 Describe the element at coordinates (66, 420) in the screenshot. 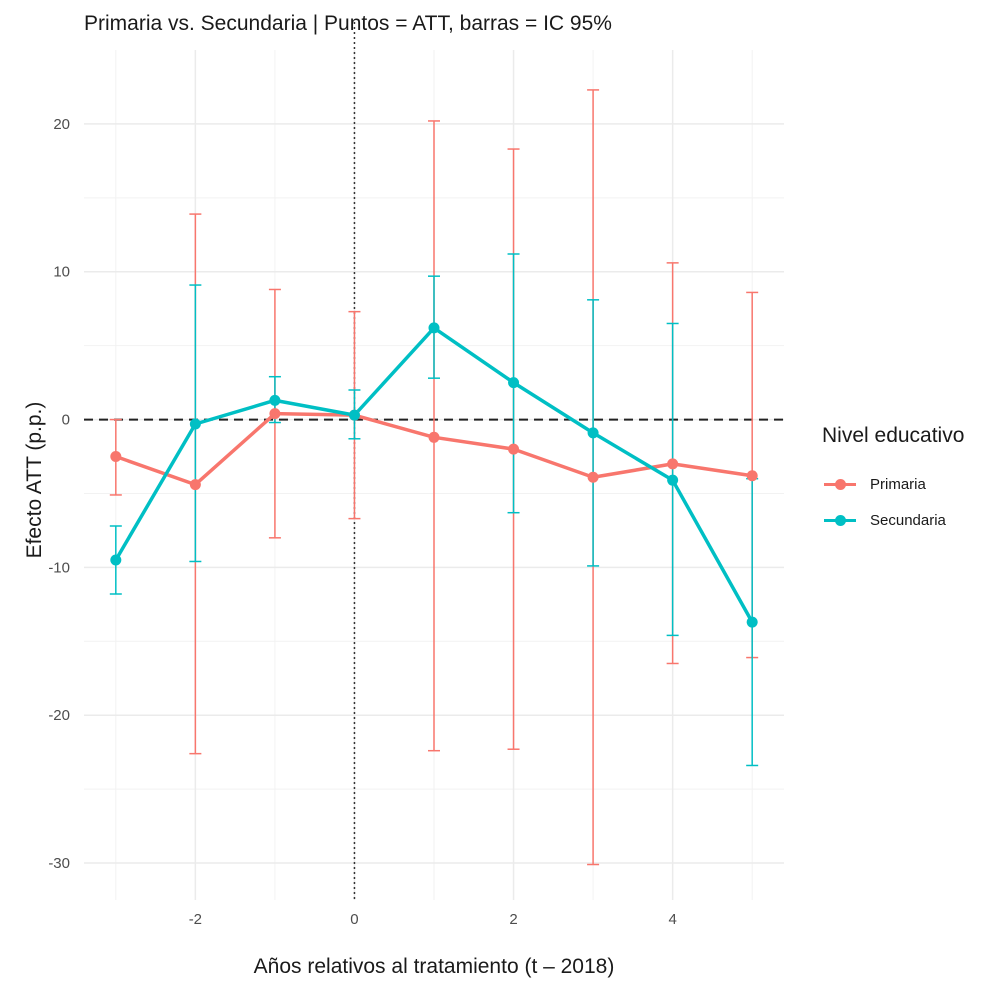

I see `y-tick-label: 0` at that location.